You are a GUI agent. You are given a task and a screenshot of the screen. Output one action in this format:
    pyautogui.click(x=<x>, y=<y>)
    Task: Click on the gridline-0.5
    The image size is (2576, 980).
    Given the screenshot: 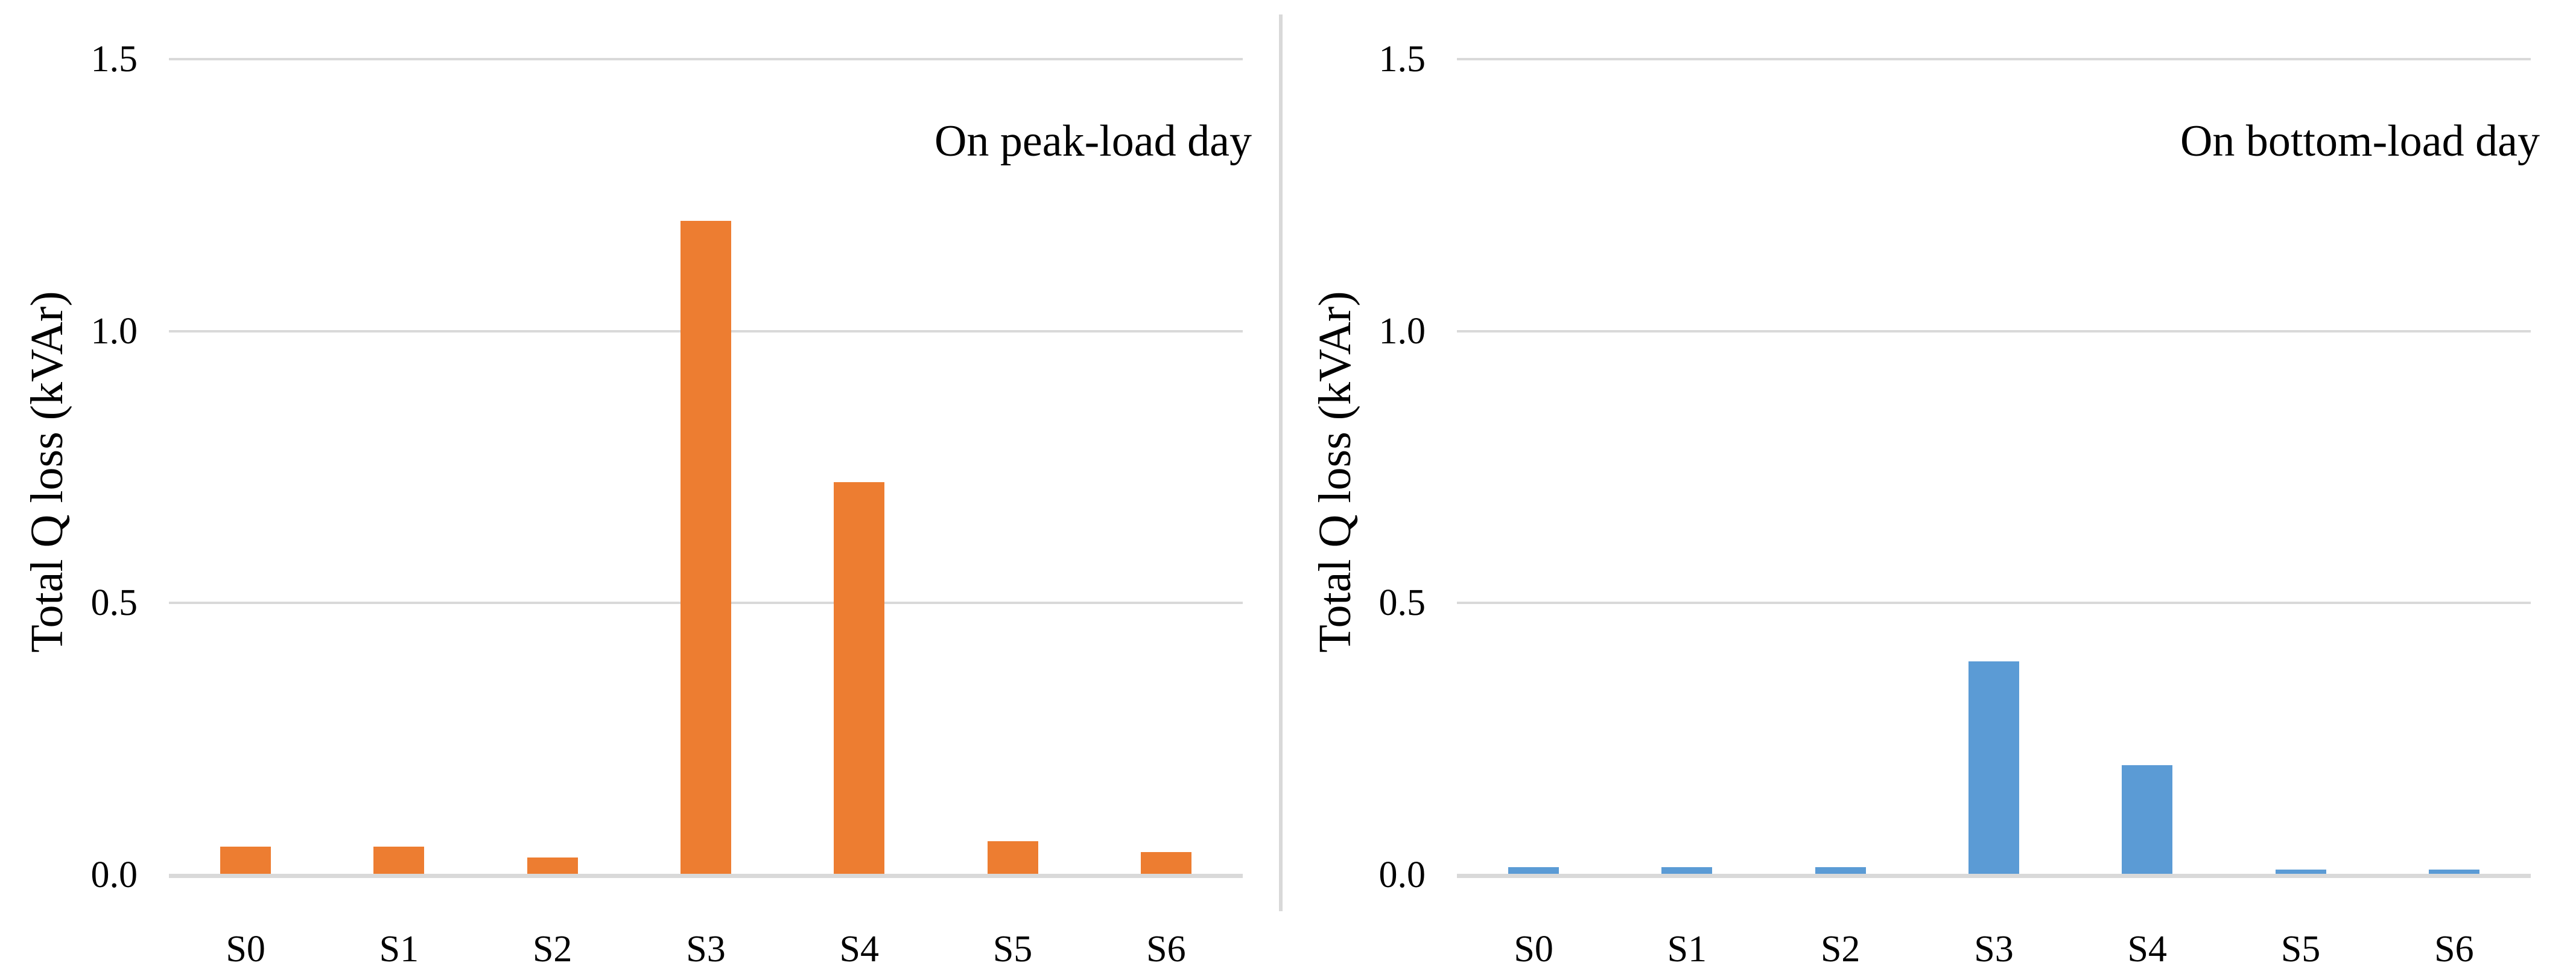 What is the action you would take?
    pyautogui.click(x=1994, y=603)
    